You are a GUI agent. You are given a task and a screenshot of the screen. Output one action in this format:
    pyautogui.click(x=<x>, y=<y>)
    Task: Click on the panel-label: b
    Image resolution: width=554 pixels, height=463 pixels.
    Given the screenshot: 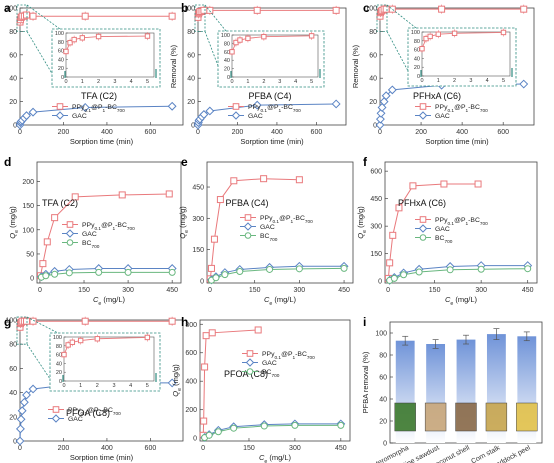 What is the action you would take?
    pyautogui.click(x=184, y=8)
    